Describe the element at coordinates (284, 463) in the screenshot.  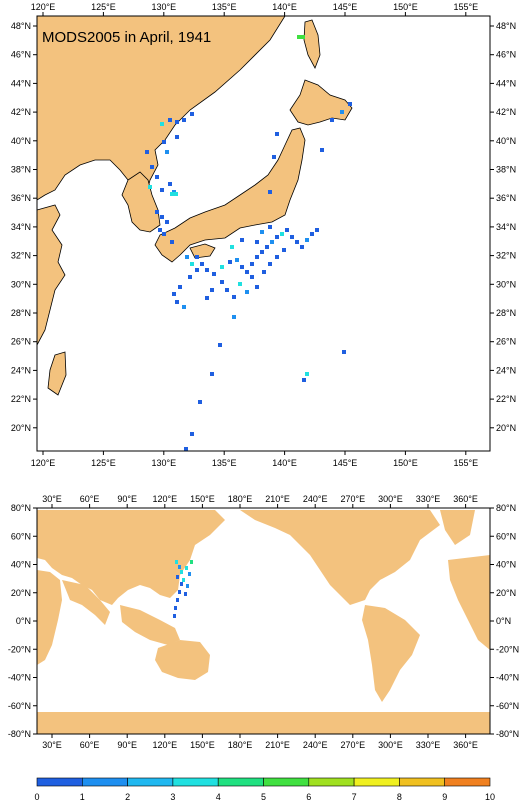
I see `lon-label-bottom: 140°E` at that location.